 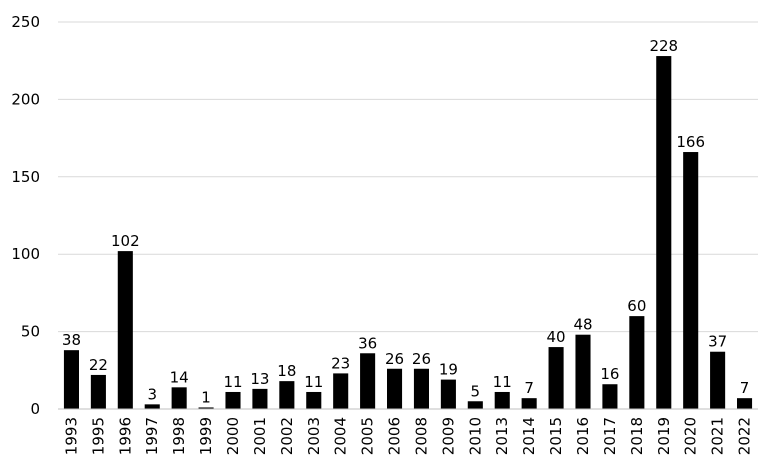 What do you see at coordinates (476, 391) in the screenshot?
I see `data-label-2010: 5` at bounding box center [476, 391].